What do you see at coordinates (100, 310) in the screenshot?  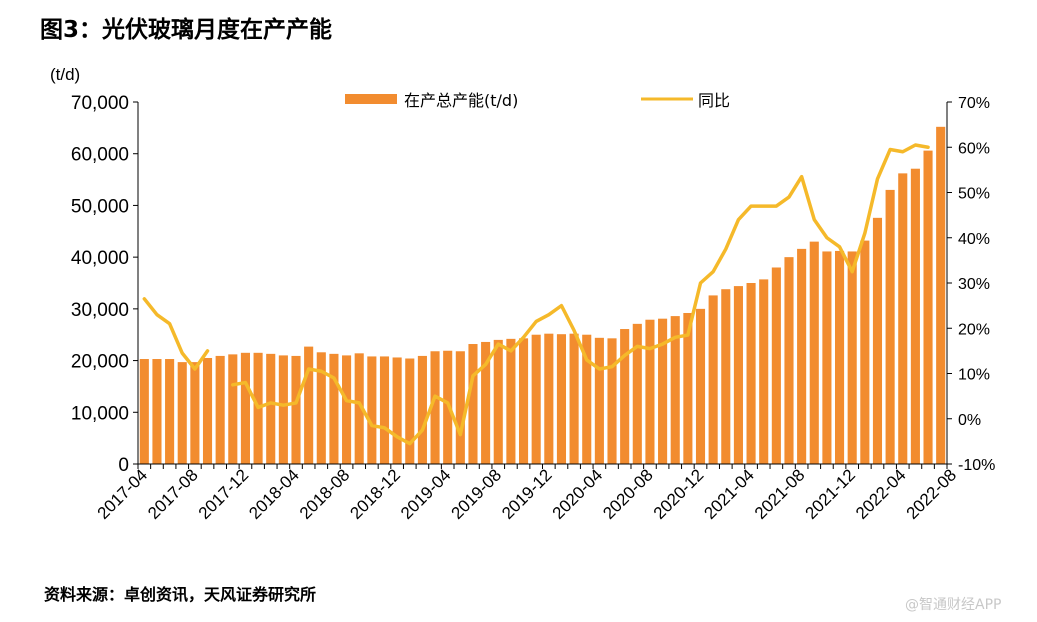 I see `left-axis-tick-label: 30,000` at bounding box center [100, 310].